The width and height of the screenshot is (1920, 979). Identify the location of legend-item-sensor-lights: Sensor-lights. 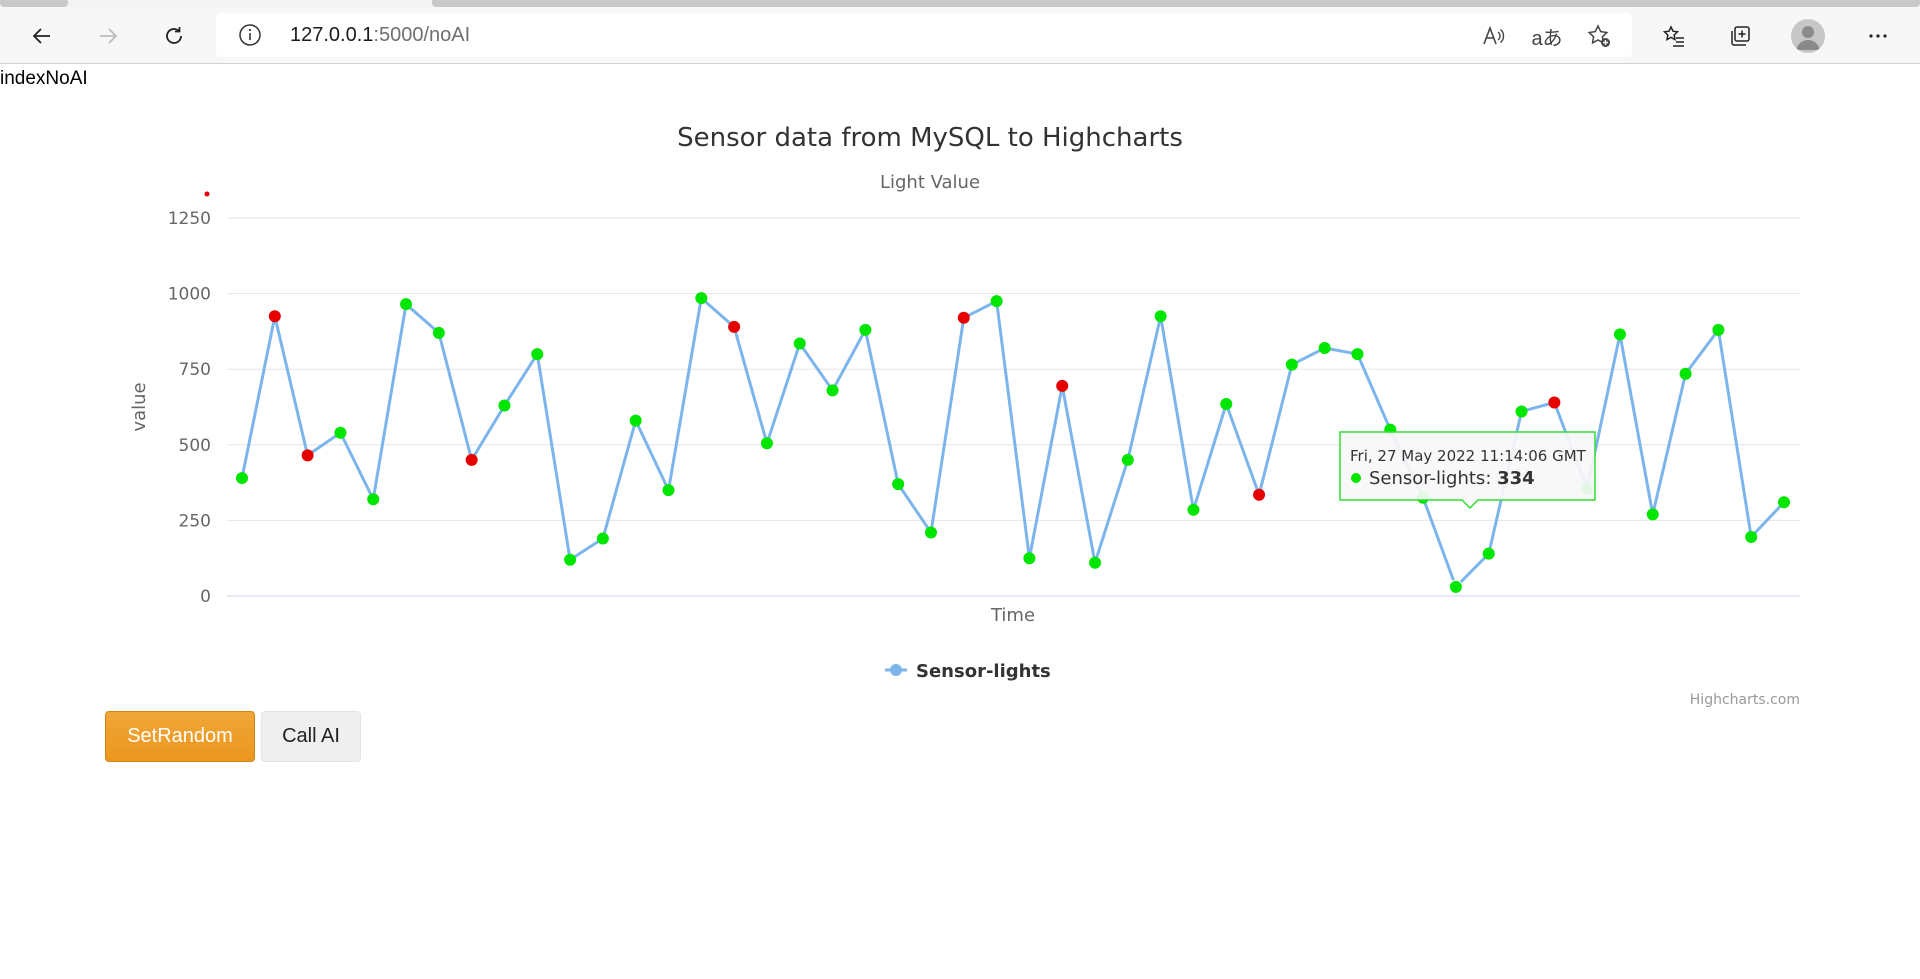
(968, 671).